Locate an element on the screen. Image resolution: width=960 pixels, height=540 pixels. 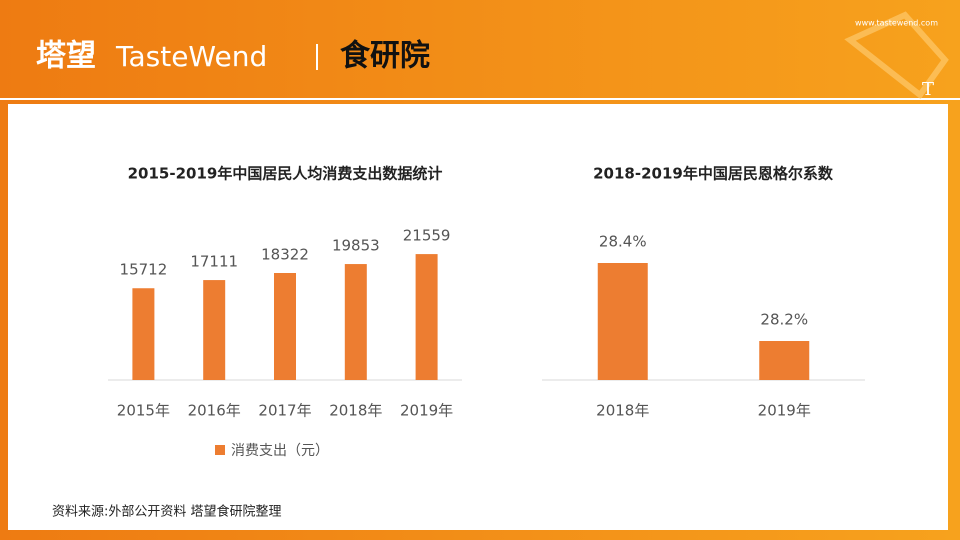
data-label: 19853 is located at coordinates (356, 246).